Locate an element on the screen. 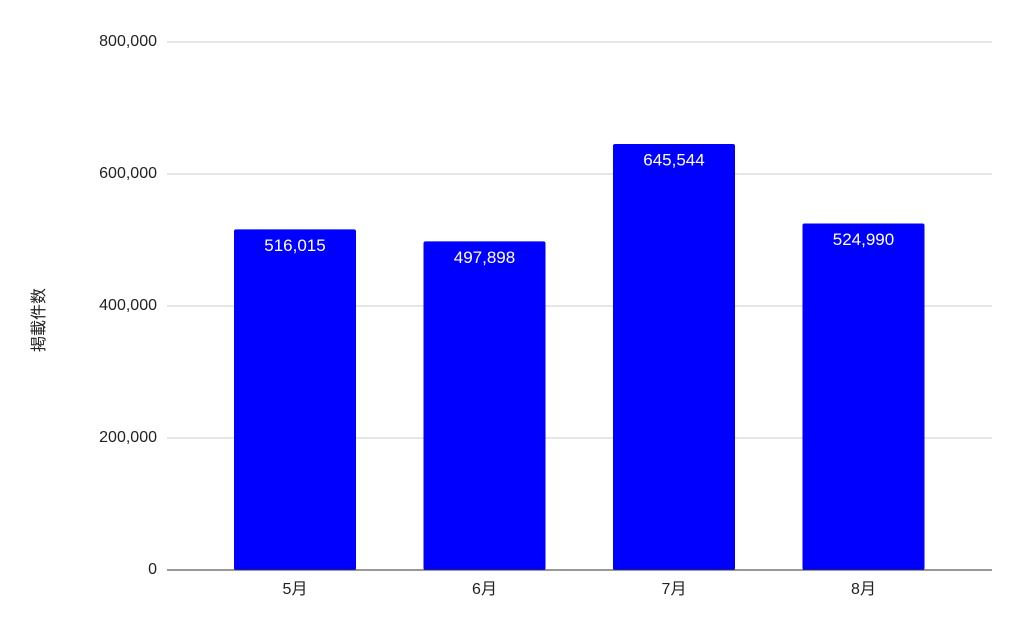 This screenshot has height=638, width=1024. y-tick-label: 800,000 is located at coordinates (128, 41).